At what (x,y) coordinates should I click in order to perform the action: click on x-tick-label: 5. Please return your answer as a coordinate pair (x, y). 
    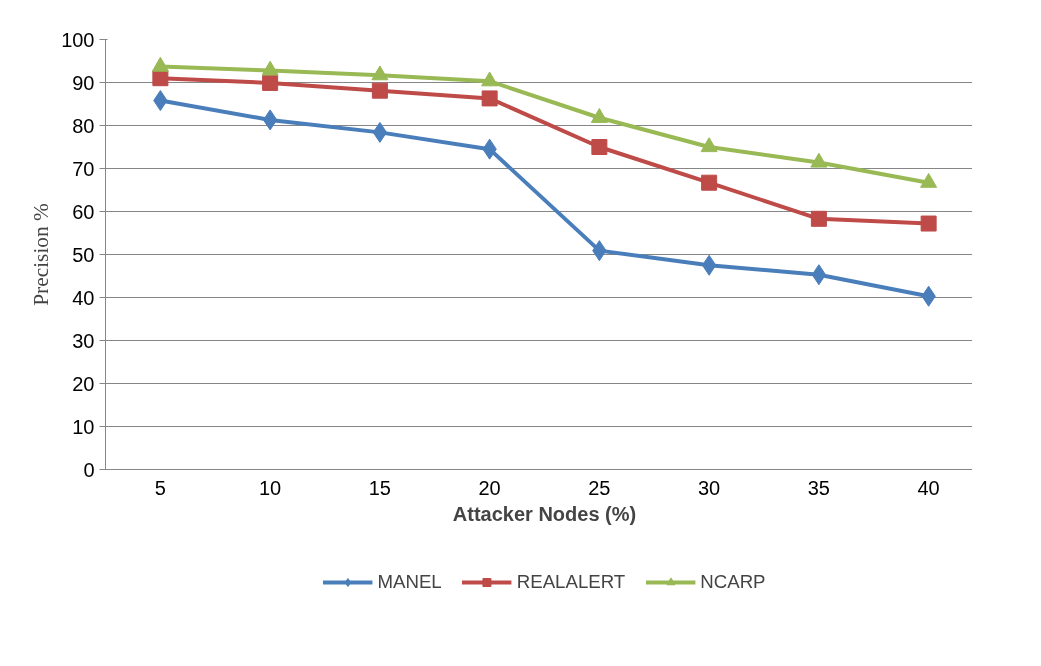
    Looking at the image, I should click on (160, 487).